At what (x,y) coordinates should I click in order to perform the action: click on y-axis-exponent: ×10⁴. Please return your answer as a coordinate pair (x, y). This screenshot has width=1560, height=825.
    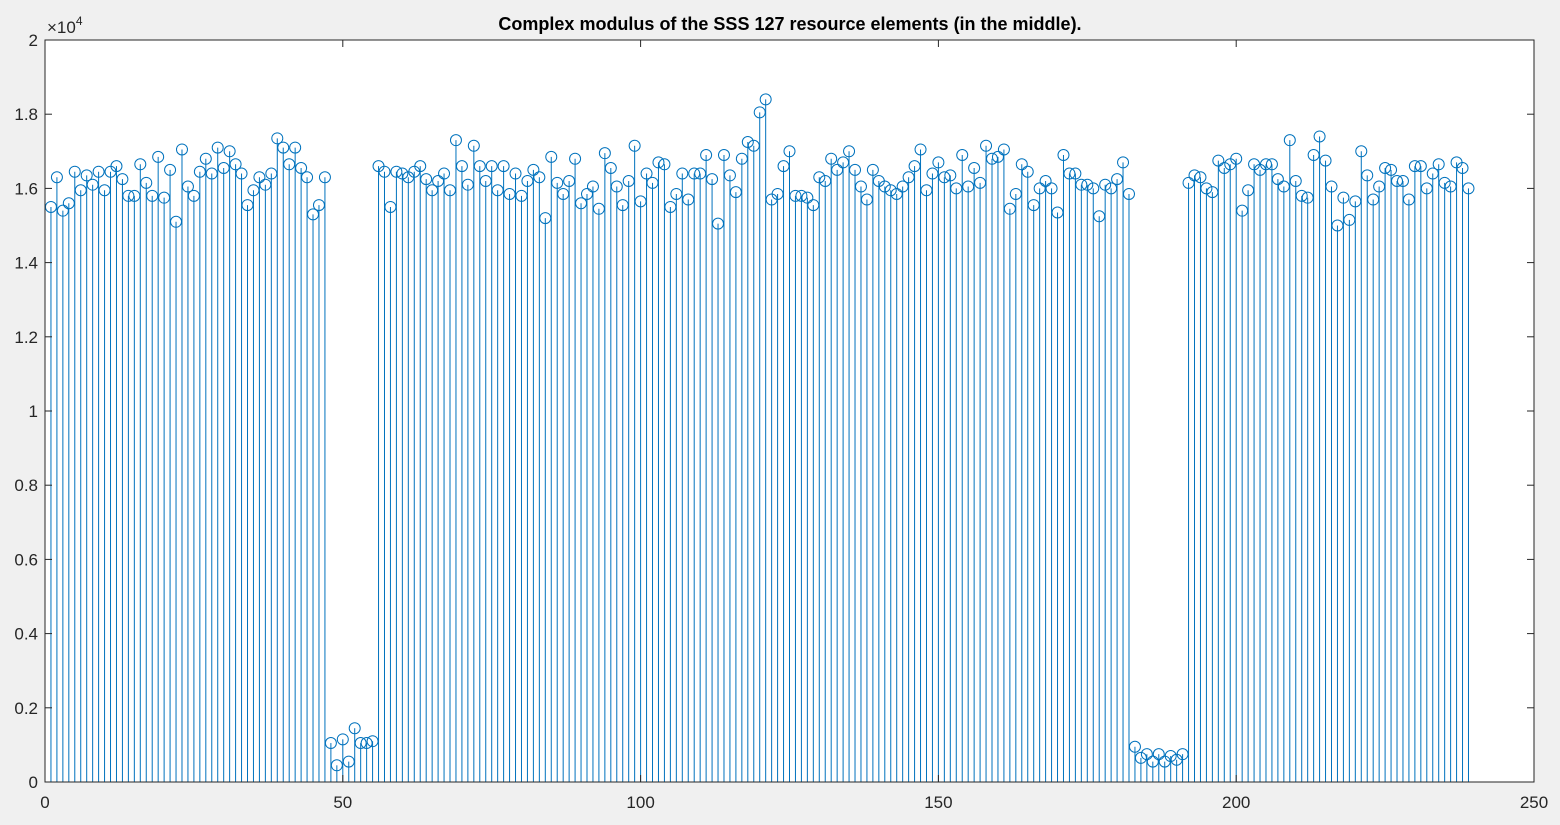
    Looking at the image, I should click on (65, 25).